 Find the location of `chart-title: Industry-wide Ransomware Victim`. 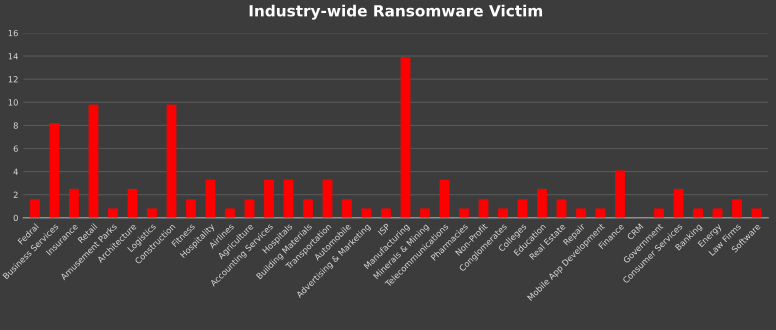

chart-title: Industry-wide Ransomware Victim is located at coordinates (396, 12).